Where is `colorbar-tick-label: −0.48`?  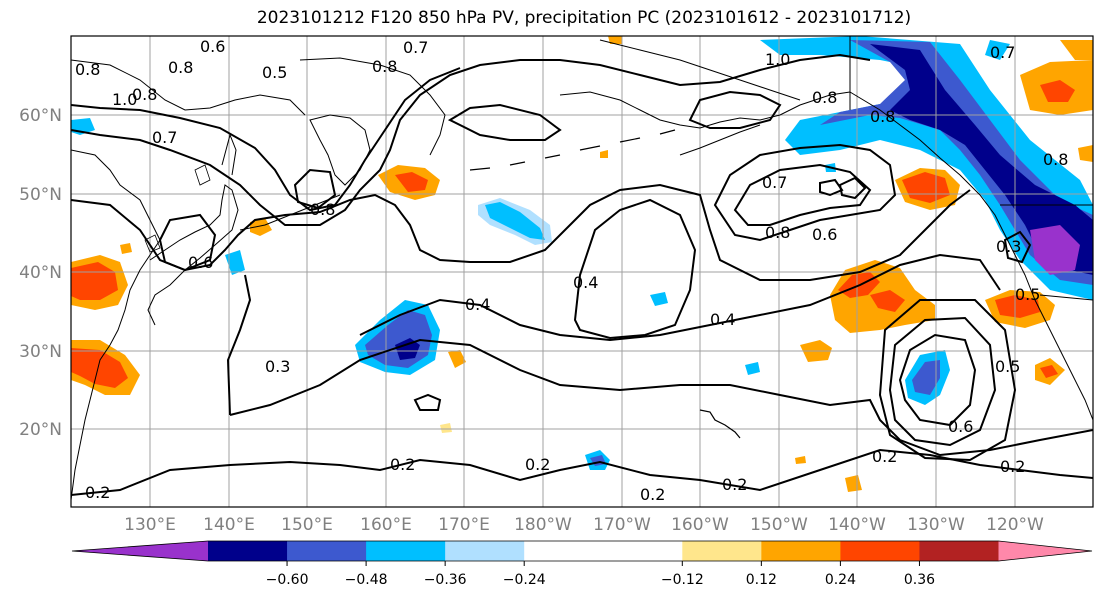 colorbar-tick-label: −0.48 is located at coordinates (366, 580).